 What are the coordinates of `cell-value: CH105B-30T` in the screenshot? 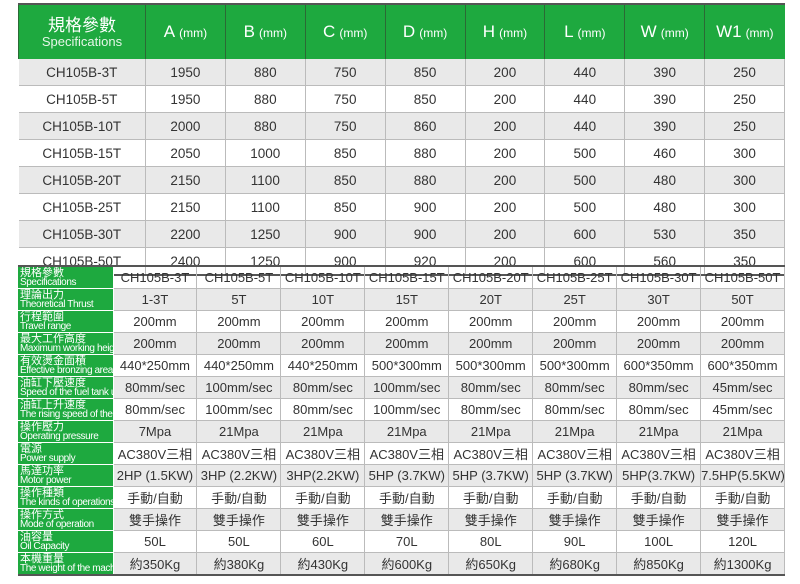 It's located at (659, 277).